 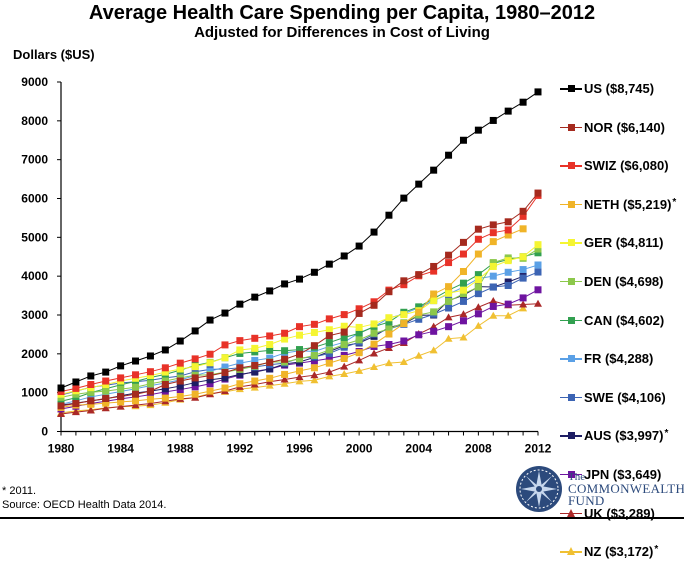 What do you see at coordinates (84, 505) in the screenshot?
I see `source-note: Source: OECD Health Data 2014.` at bounding box center [84, 505].